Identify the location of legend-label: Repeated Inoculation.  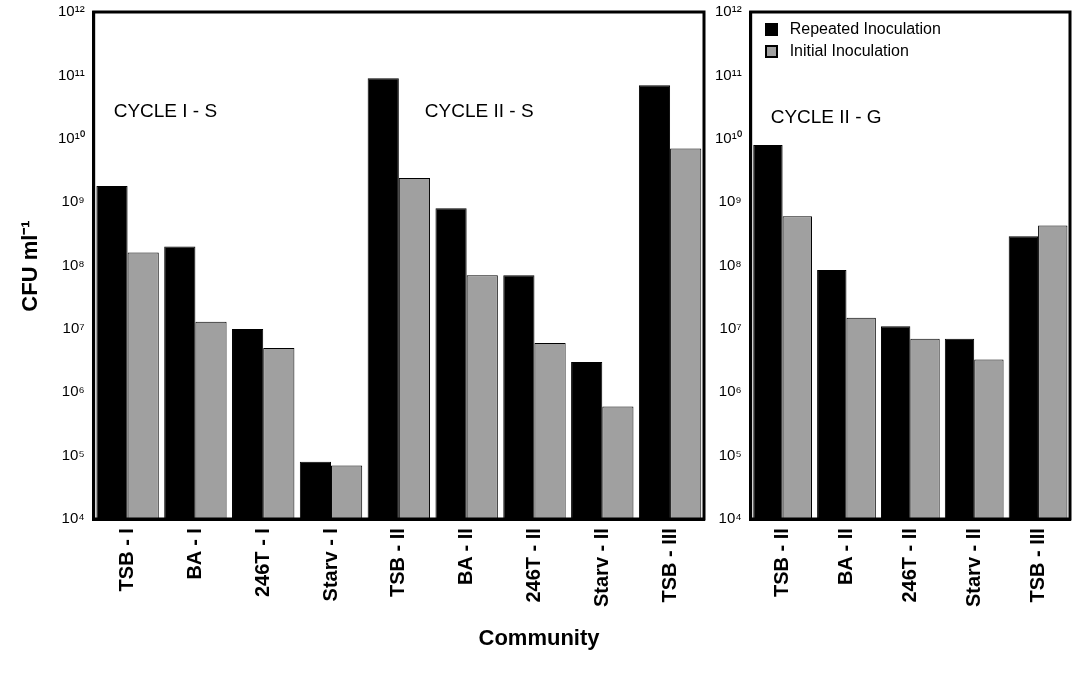
(865, 29).